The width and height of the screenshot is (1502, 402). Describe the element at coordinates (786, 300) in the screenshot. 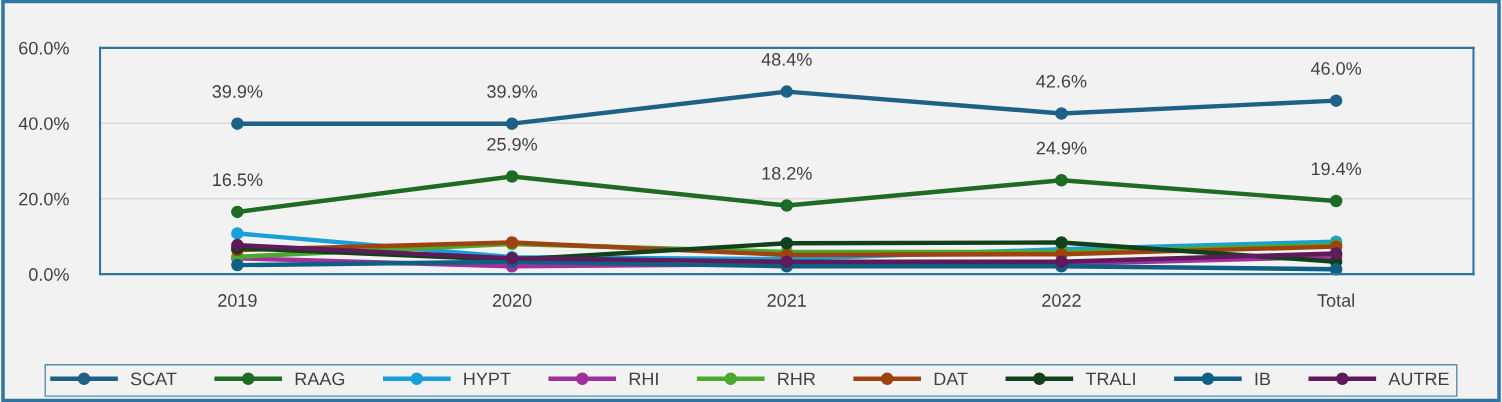

I see `x-tick-label: 2021` at that location.